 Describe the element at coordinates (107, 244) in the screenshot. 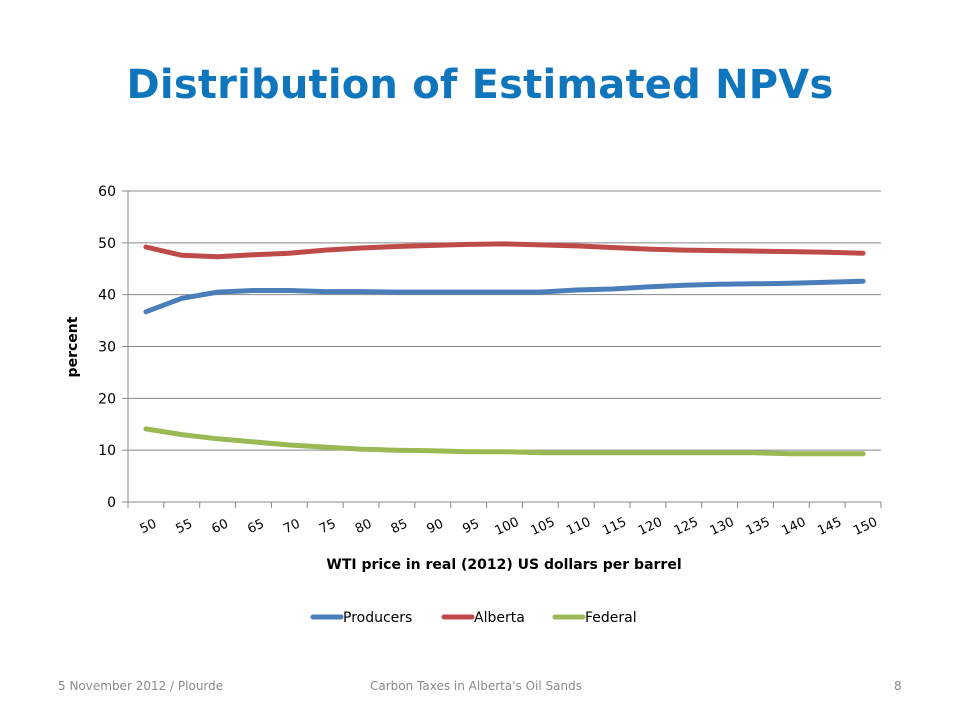

I see `y-tick-label: 50` at that location.